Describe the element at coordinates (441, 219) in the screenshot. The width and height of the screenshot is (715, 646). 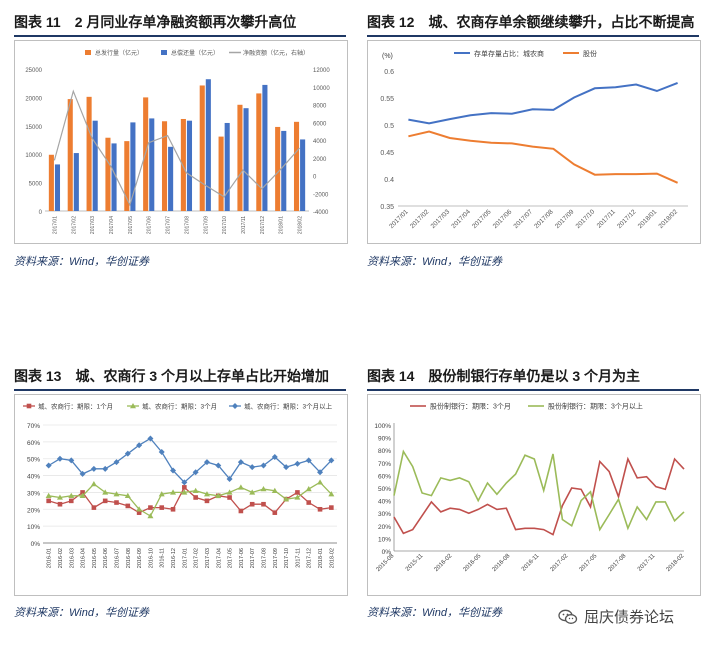
I see `x-tick-label: 2017/03` at that location.